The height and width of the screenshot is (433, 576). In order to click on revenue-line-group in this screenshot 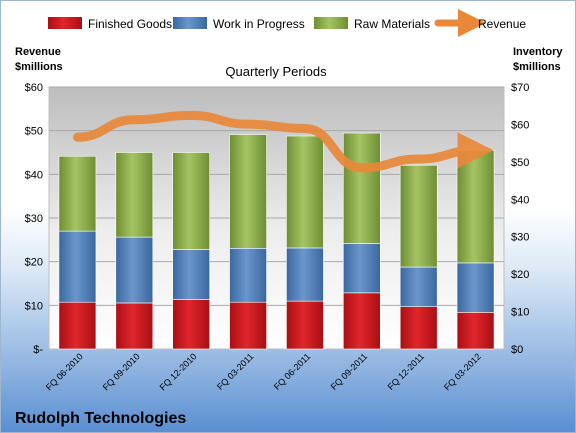, I will do `click(283, 141)`.